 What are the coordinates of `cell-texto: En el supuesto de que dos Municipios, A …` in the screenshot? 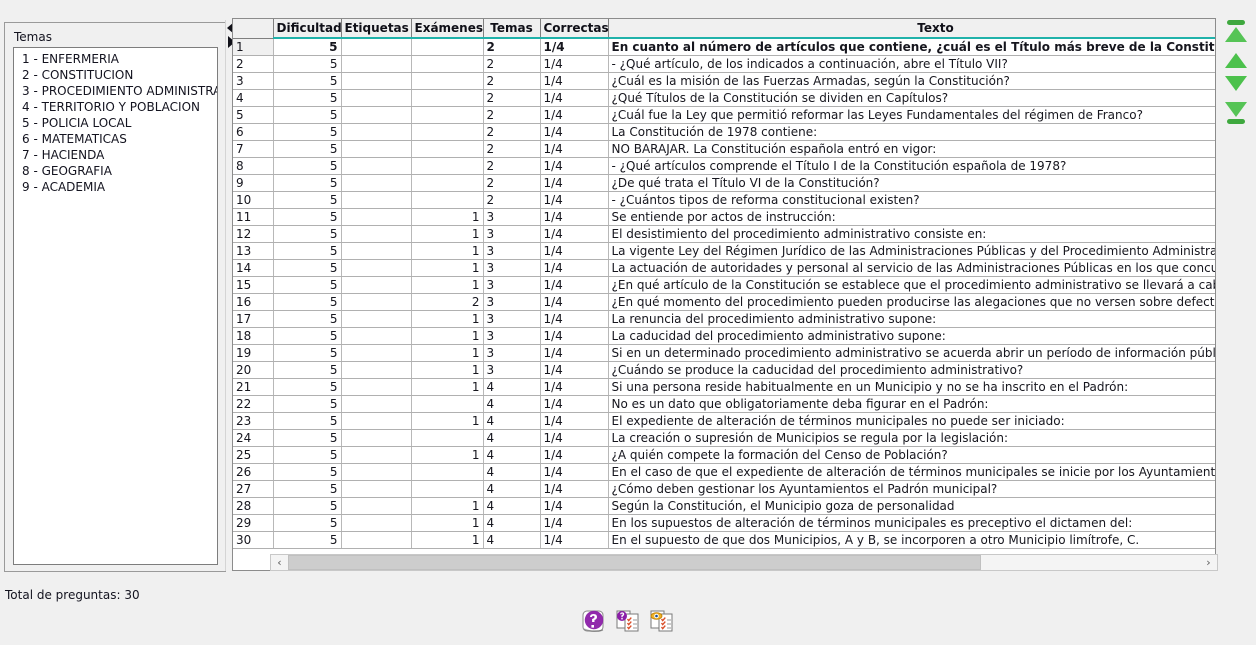 It's located at (911, 540).